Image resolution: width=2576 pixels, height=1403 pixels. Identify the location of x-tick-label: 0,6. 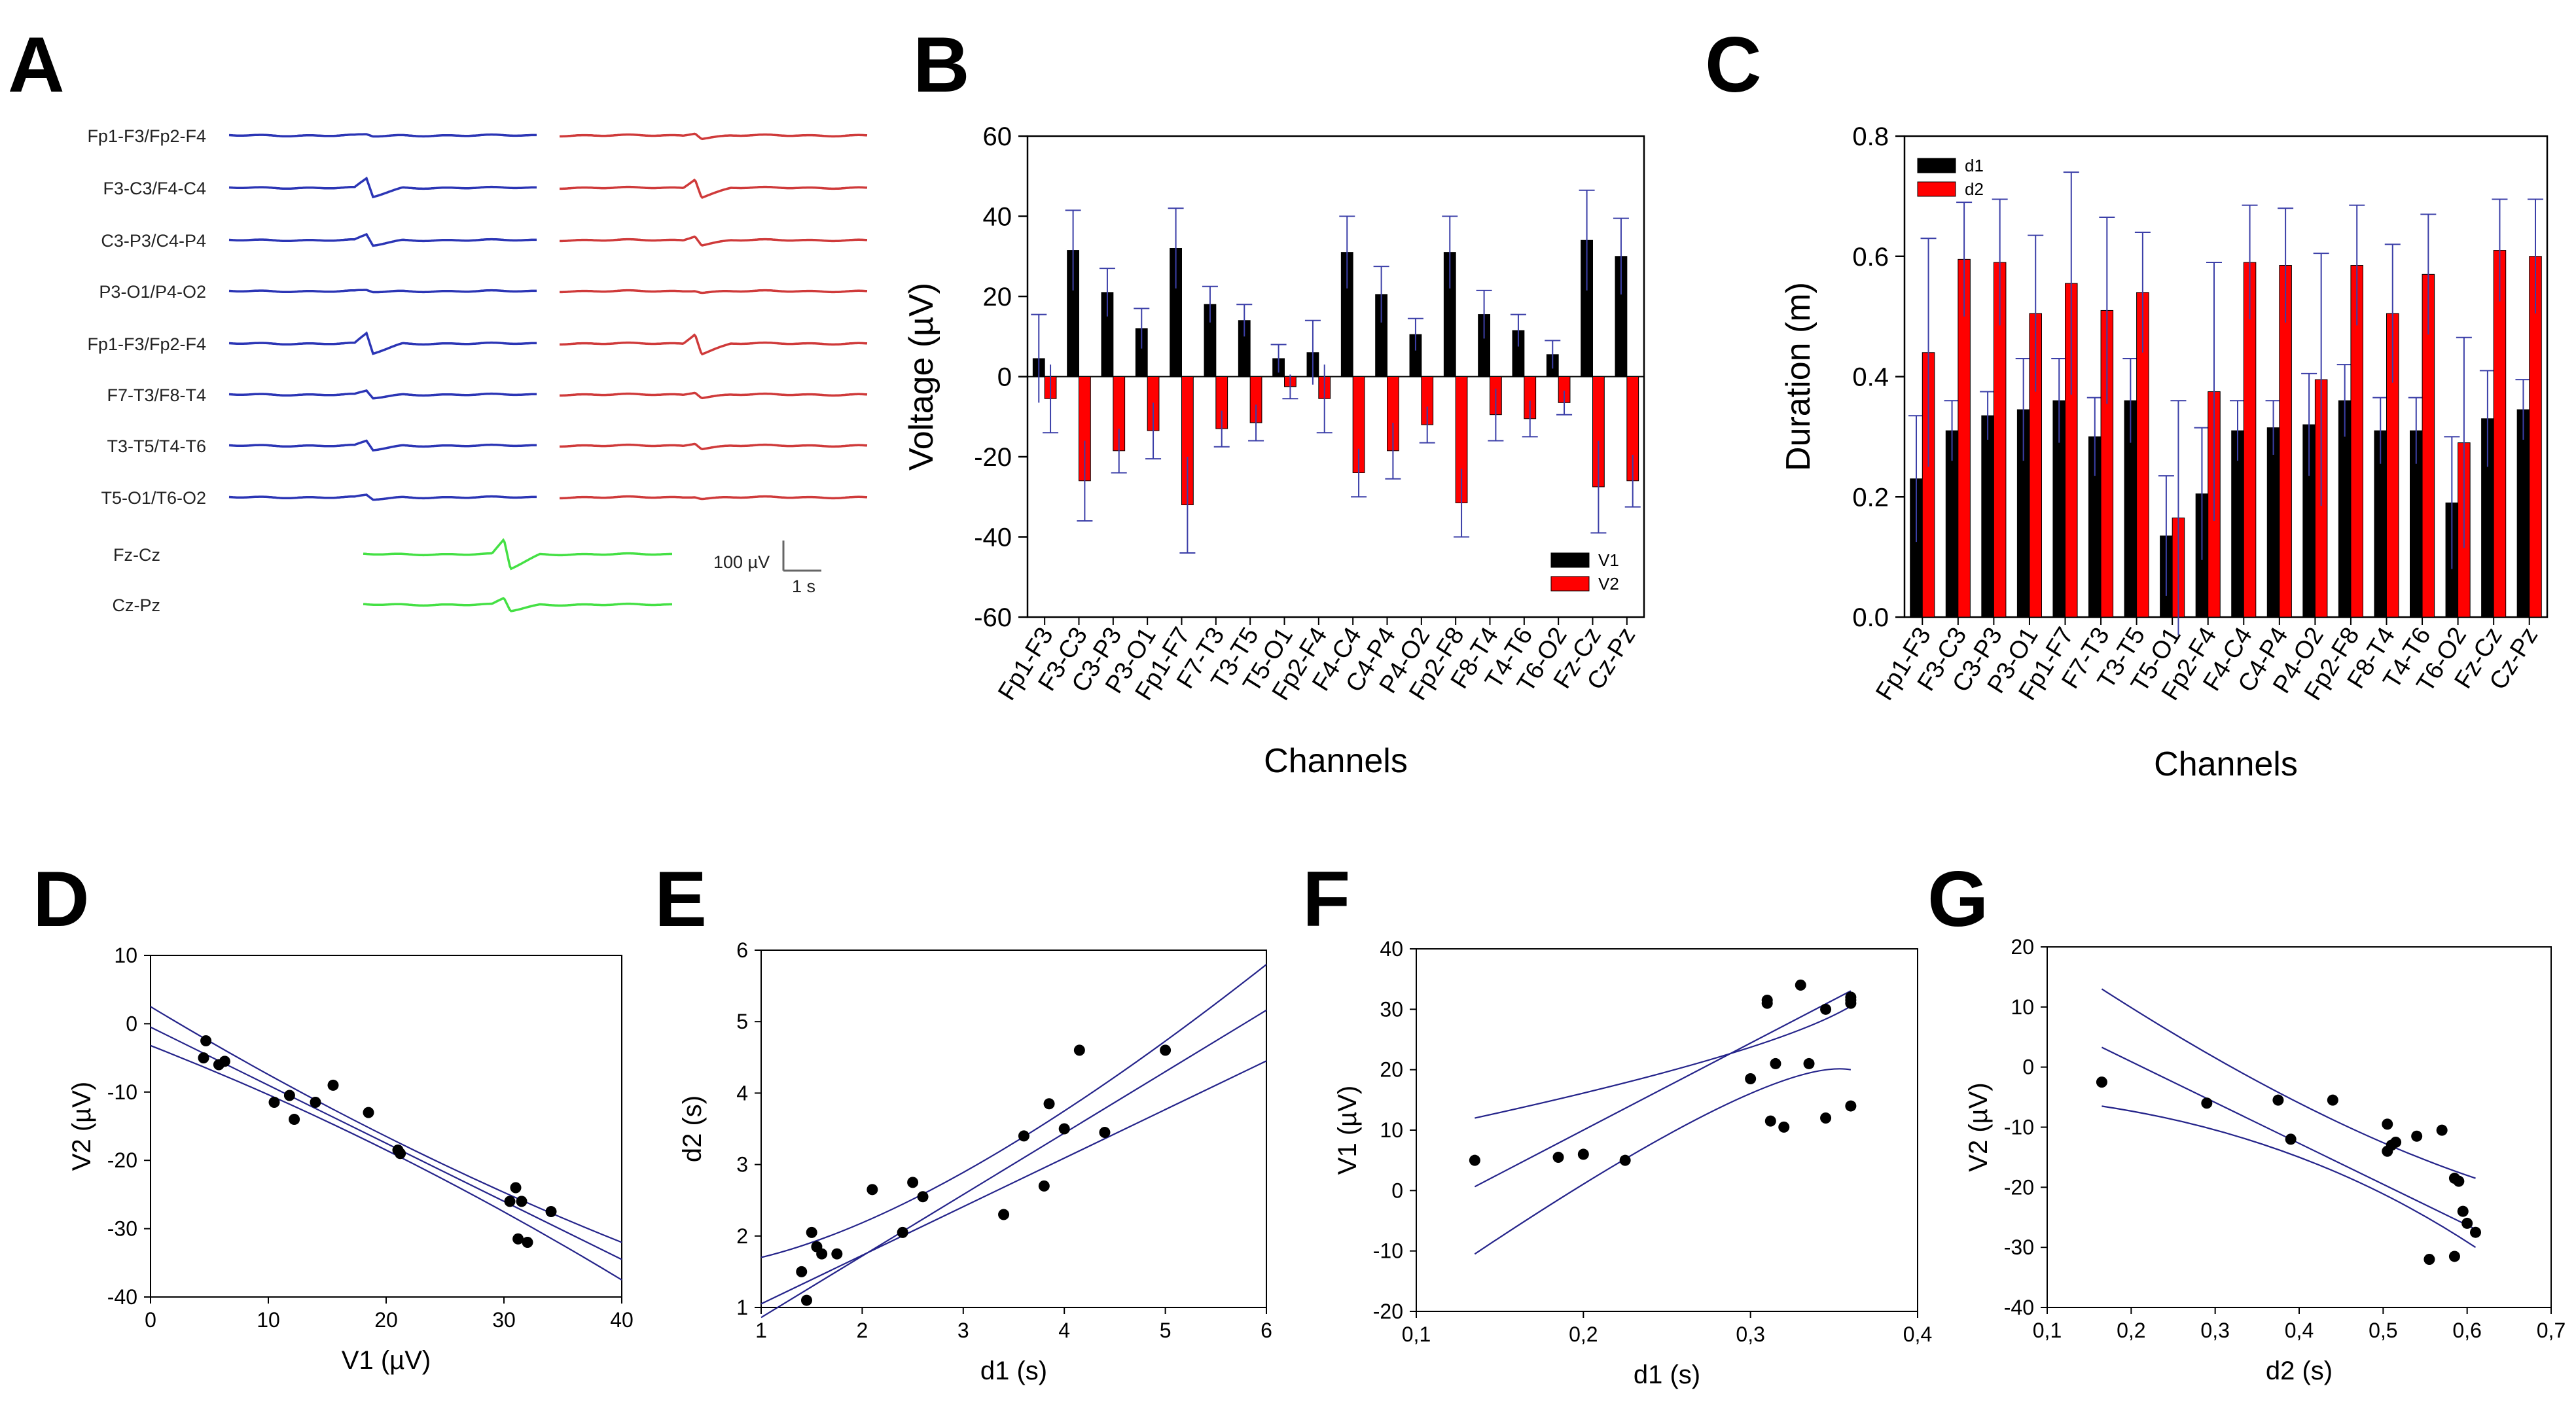
(2466, 1330).